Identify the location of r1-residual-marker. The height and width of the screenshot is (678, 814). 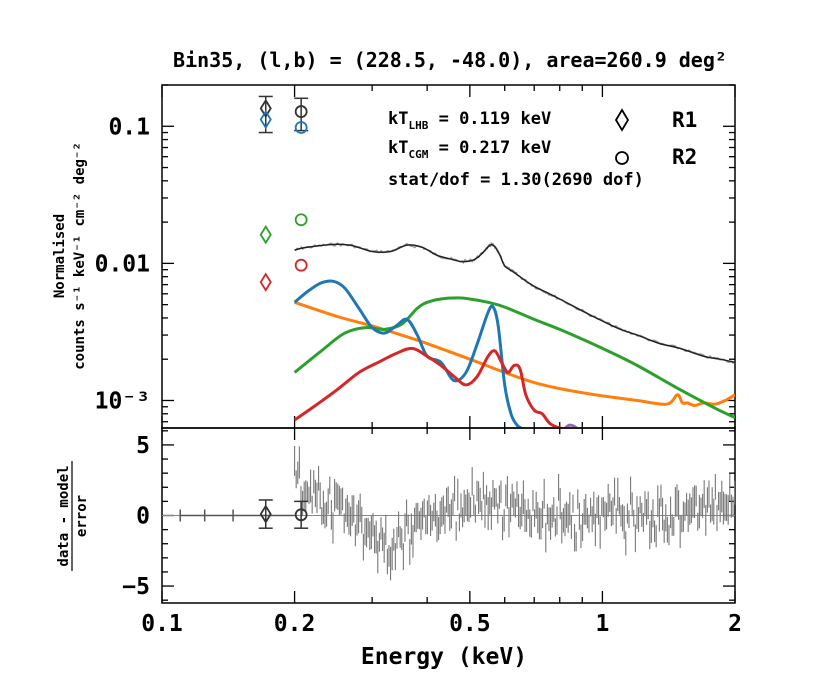
(265, 514).